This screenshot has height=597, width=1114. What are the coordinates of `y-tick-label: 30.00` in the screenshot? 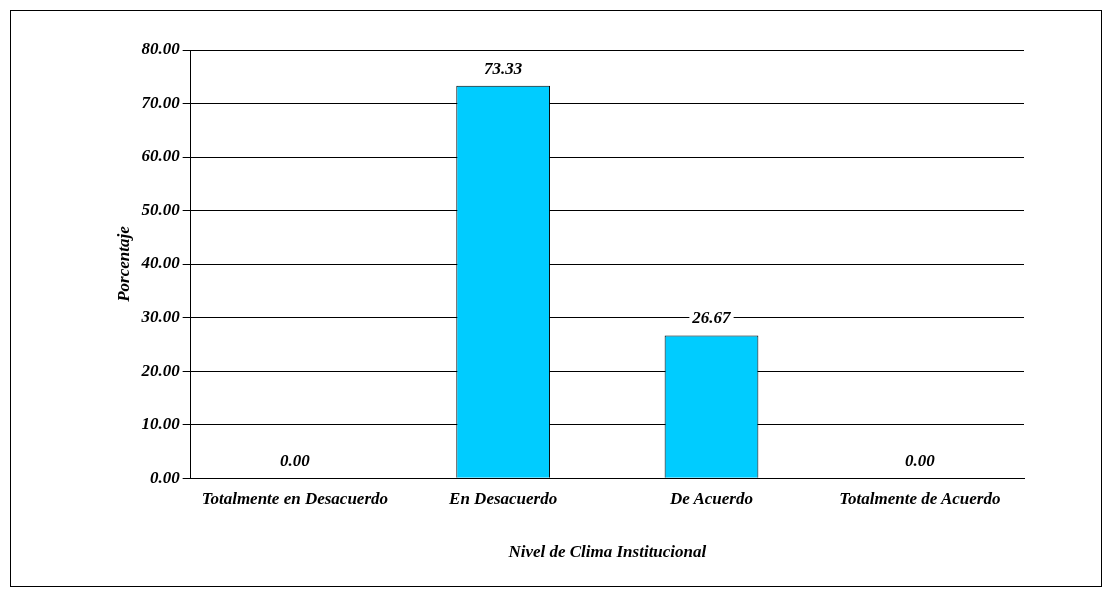 It's located at (160, 317).